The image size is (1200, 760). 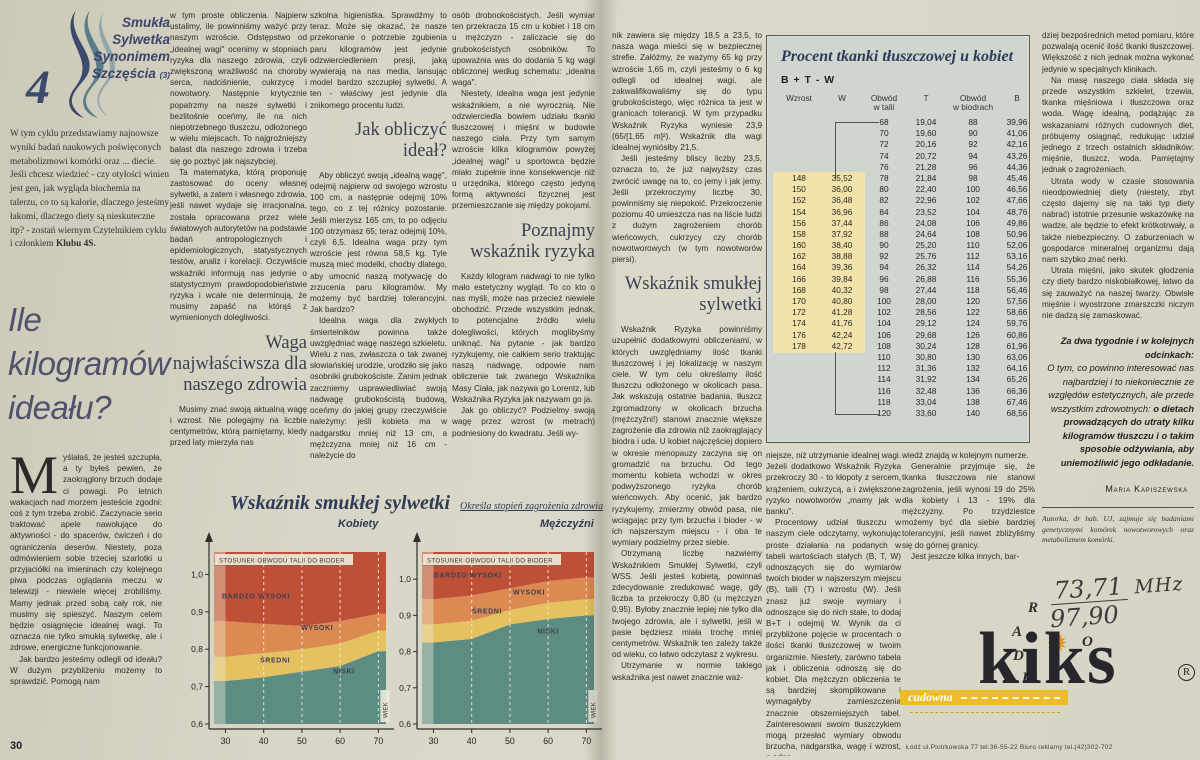 I want to click on table-cell: 108, so click(x=884, y=345).